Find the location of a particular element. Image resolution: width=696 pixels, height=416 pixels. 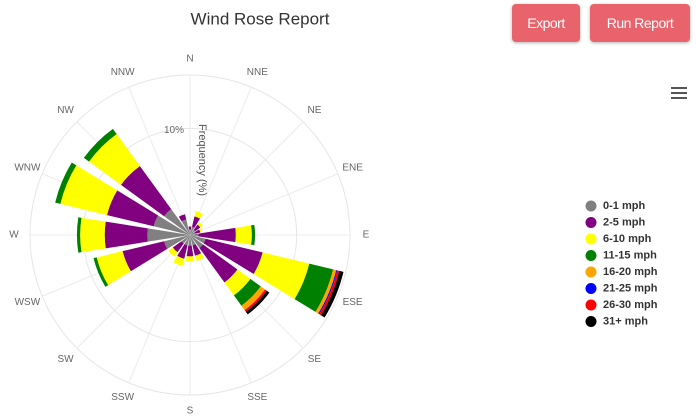

direction-label: S is located at coordinates (190, 411).